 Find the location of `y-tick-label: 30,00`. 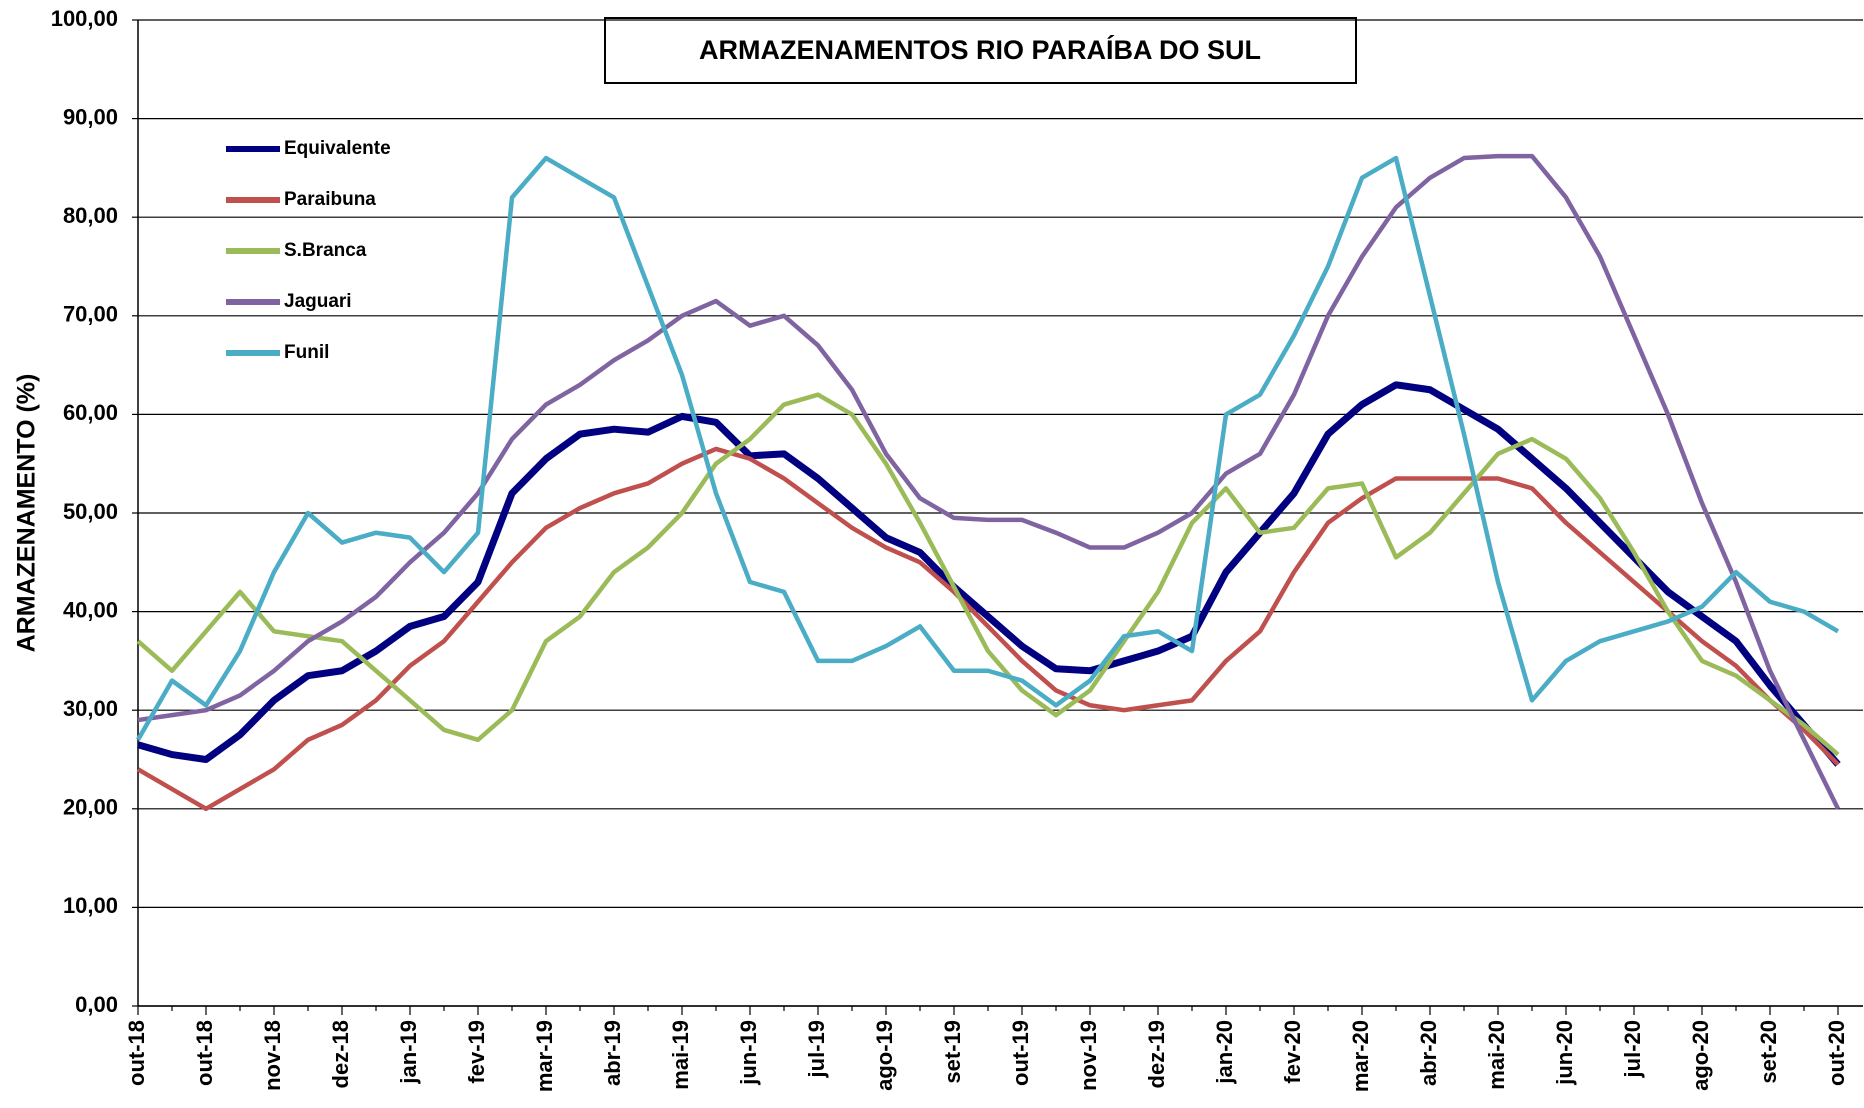

y-tick-label: 30,00 is located at coordinates (90, 708).